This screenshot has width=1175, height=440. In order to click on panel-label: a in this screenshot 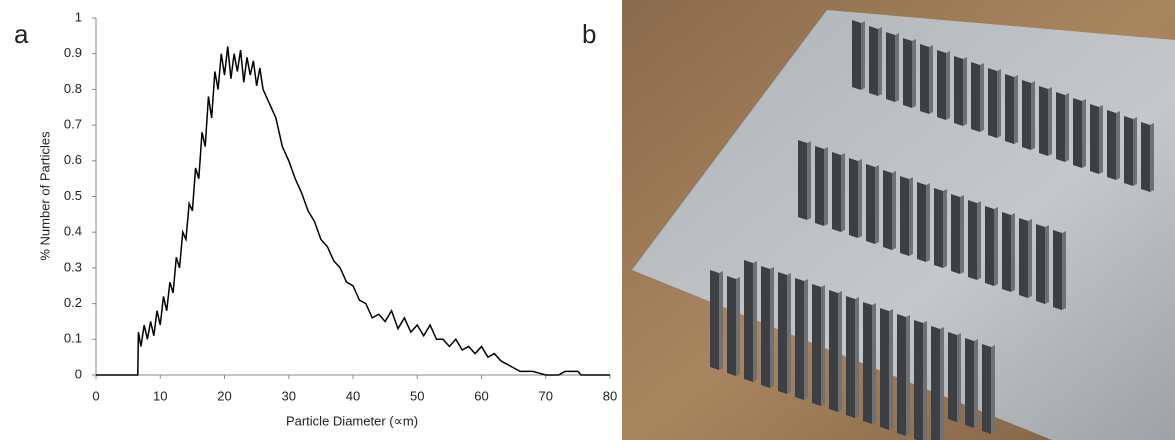, I will do `click(21, 34)`.